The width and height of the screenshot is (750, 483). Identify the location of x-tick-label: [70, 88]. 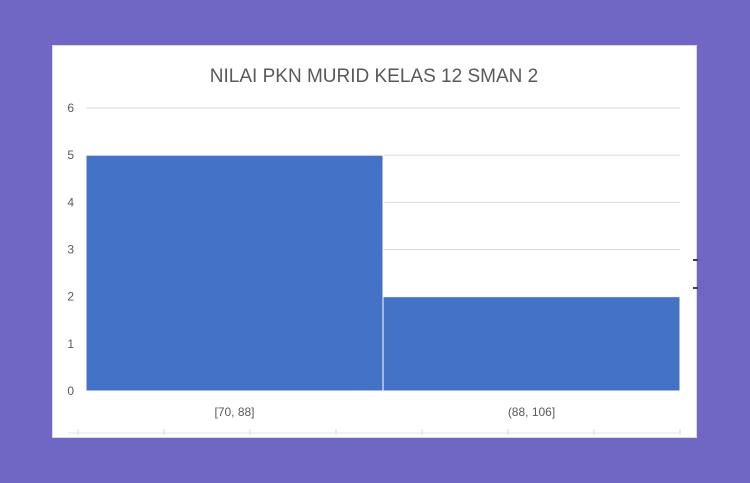
(234, 412).